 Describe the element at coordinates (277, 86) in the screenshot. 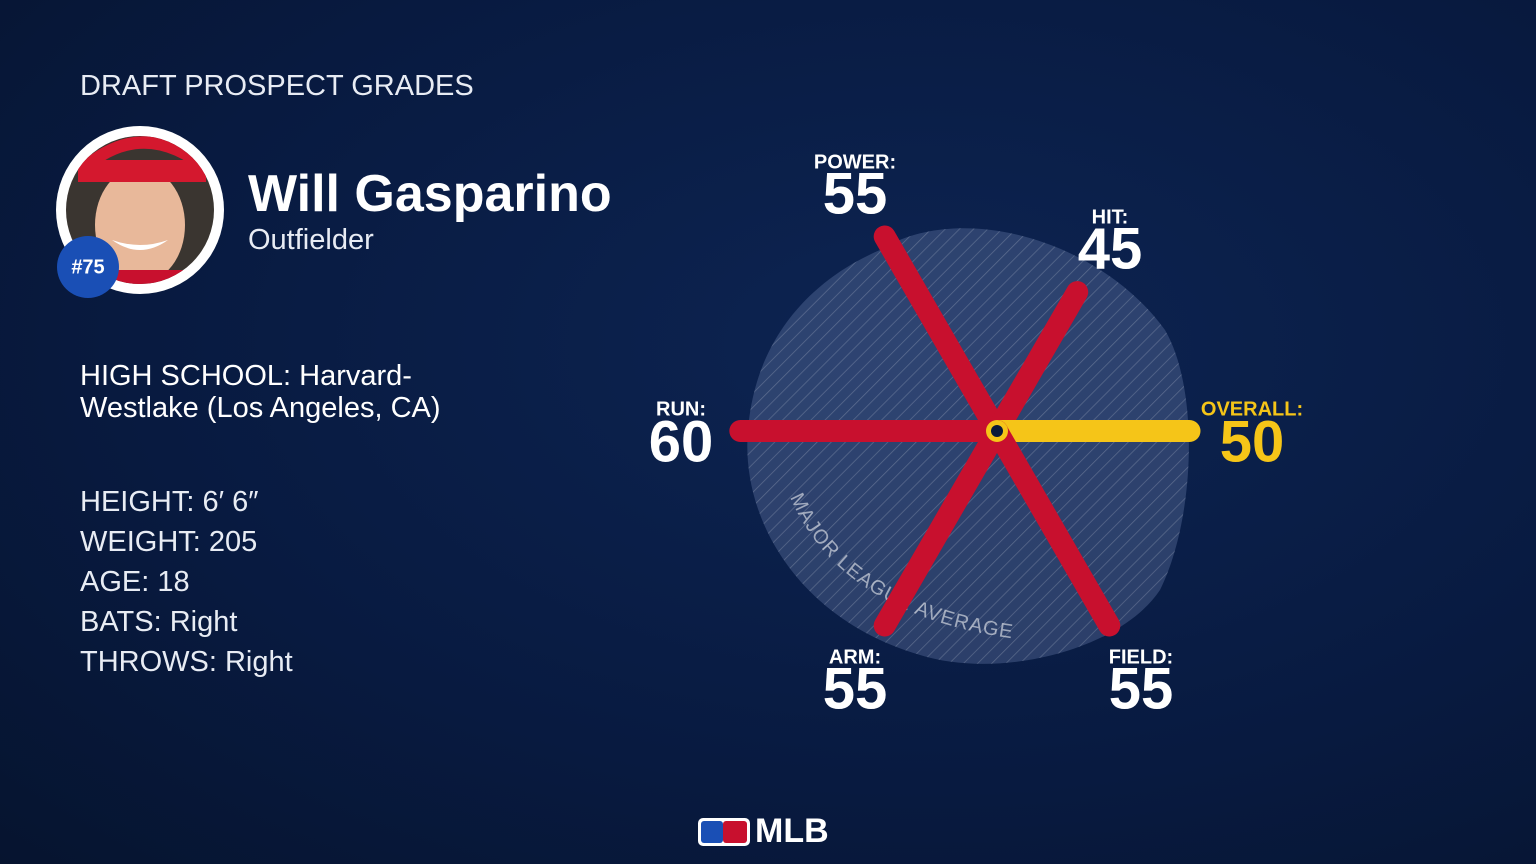

I see `page-title: DRAFT PROSPECT GRADES` at that location.